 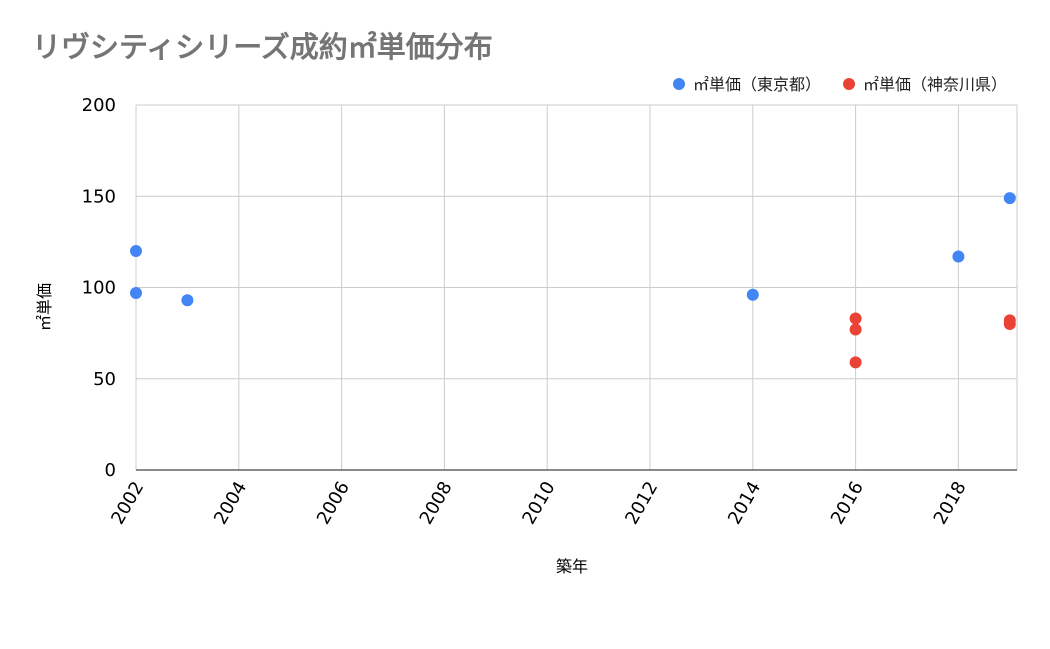 What do you see at coordinates (127, 503) in the screenshot?
I see `x-tick-label: 2002` at bounding box center [127, 503].